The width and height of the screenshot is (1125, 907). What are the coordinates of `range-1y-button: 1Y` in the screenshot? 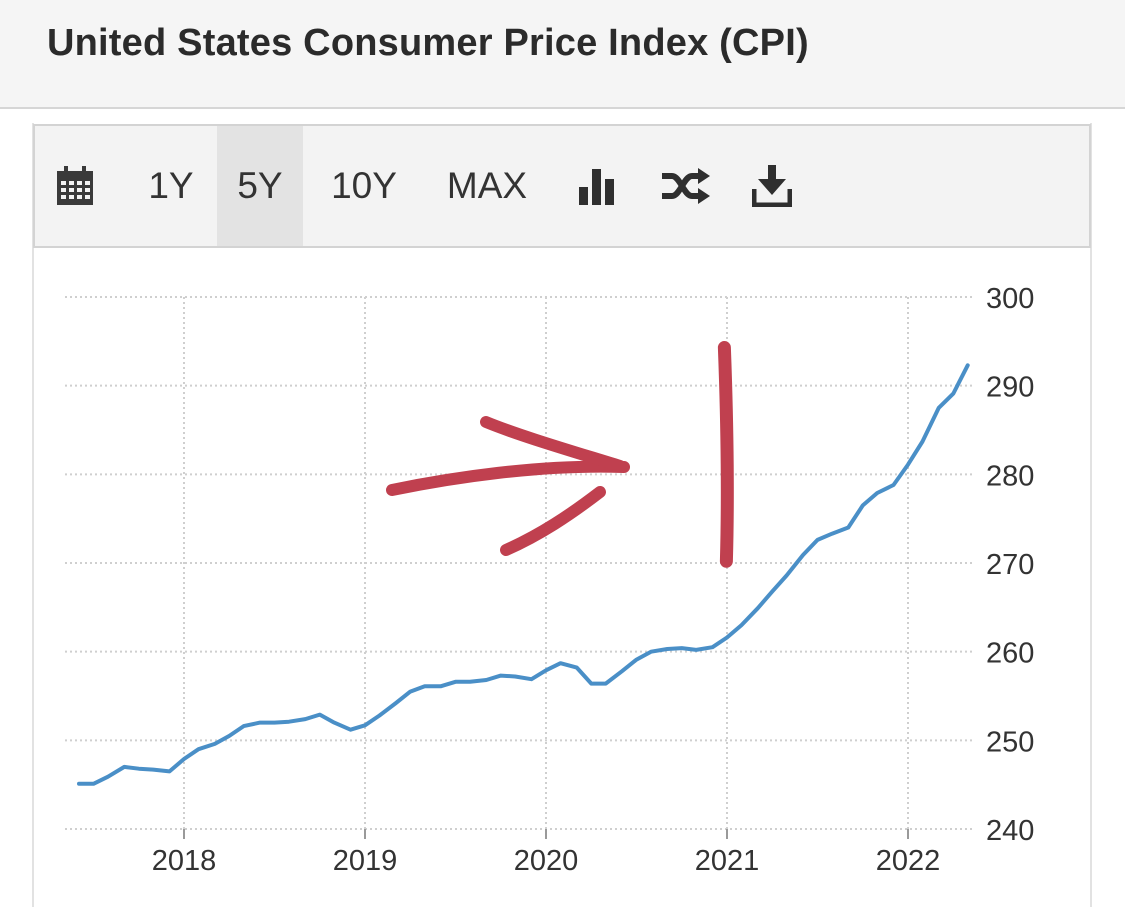 It's located at (171, 185).